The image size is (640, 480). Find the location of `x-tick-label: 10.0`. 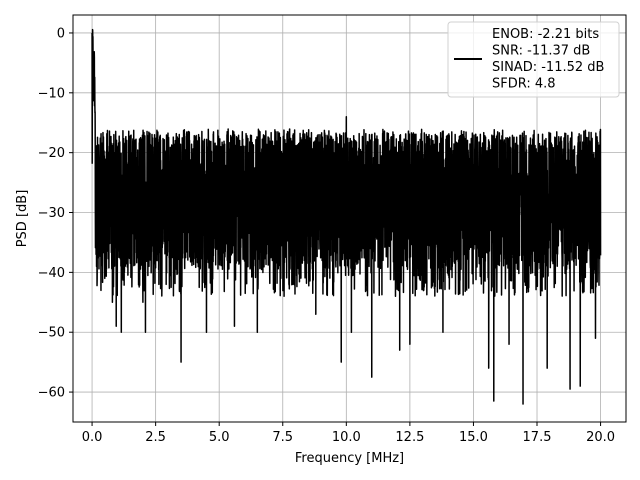

x-tick-label: 10.0 is located at coordinates (346, 437).